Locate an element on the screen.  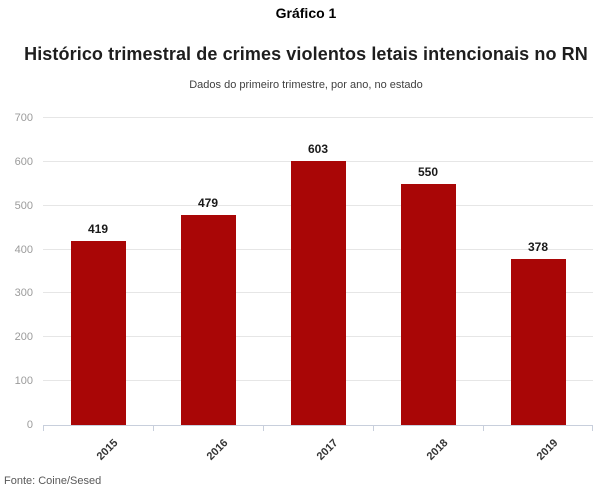
y-axis-tick-label: 200 is located at coordinates (23, 337).